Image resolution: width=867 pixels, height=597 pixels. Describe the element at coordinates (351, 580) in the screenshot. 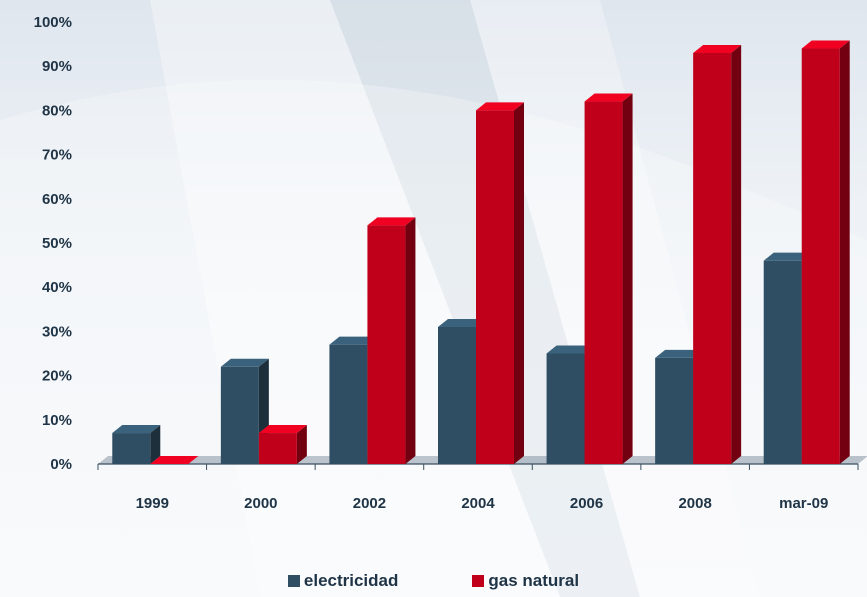

I see `legend-label-electricidad: electricidad` at that location.